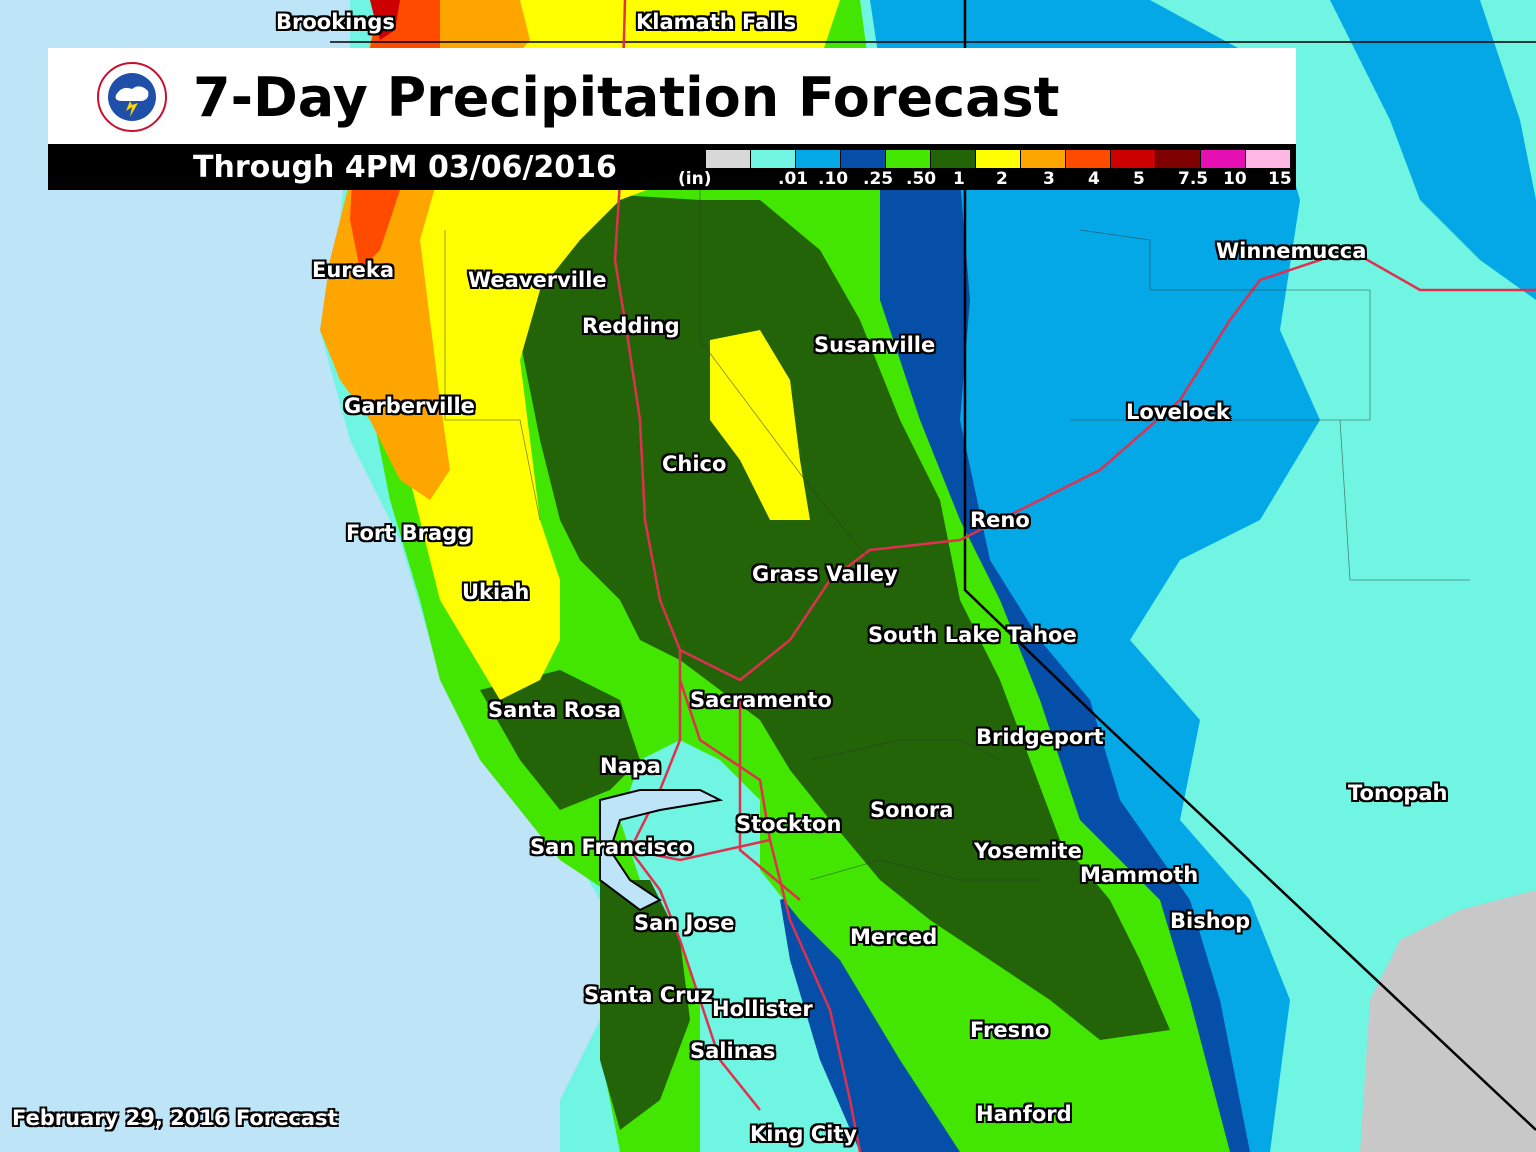  Describe the element at coordinates (1448, 1021) in the screenshot. I see `no-data-area` at that location.